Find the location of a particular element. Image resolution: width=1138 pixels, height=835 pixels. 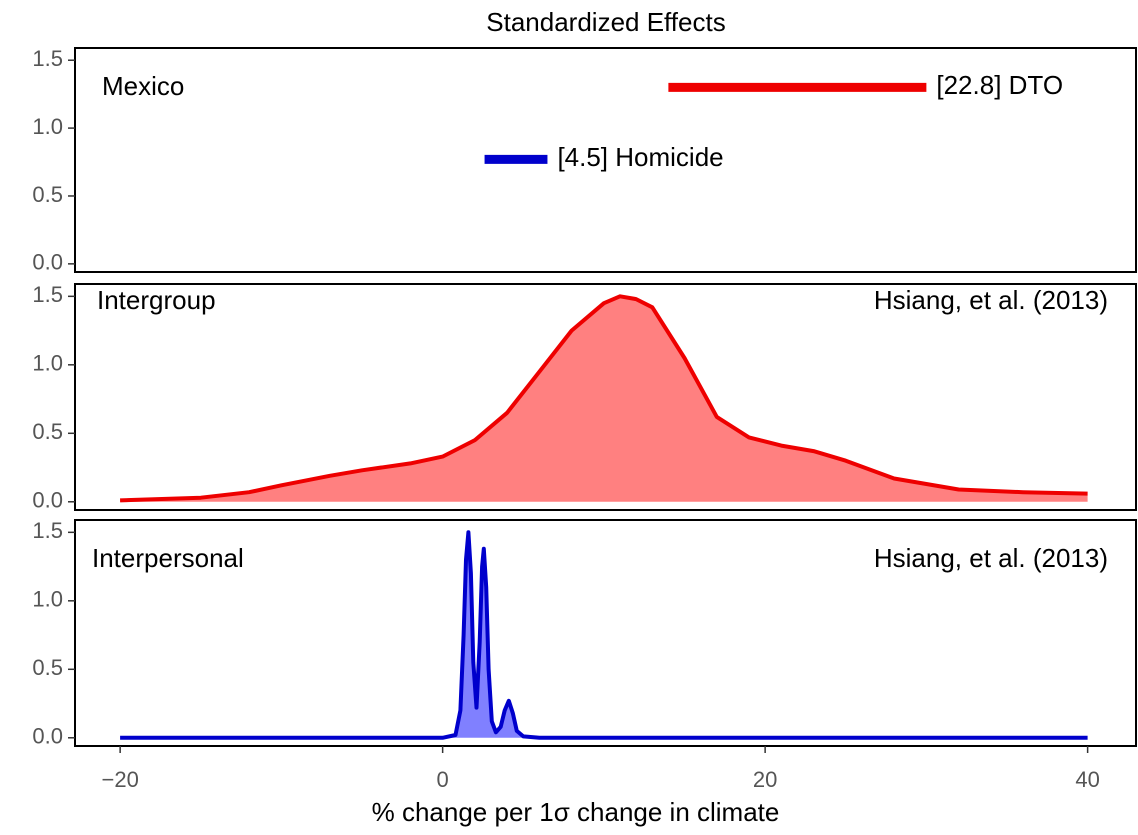

panel-label: Interpersonal is located at coordinates (168, 558).